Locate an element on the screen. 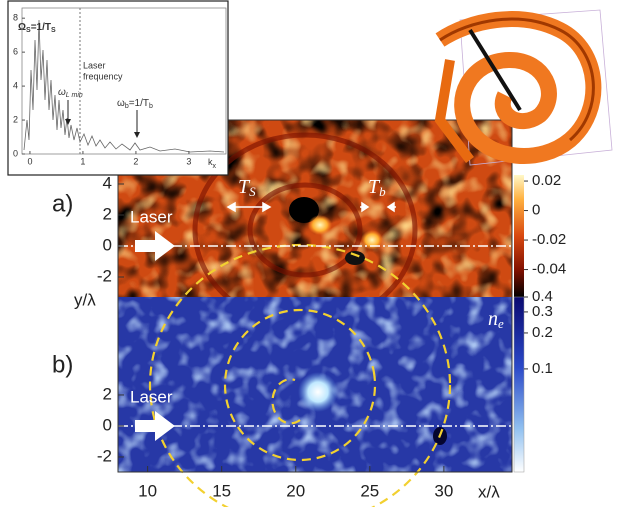 The width and height of the screenshot is (618, 512). colorbar-tick-label: 0.4 is located at coordinates (542, 296).